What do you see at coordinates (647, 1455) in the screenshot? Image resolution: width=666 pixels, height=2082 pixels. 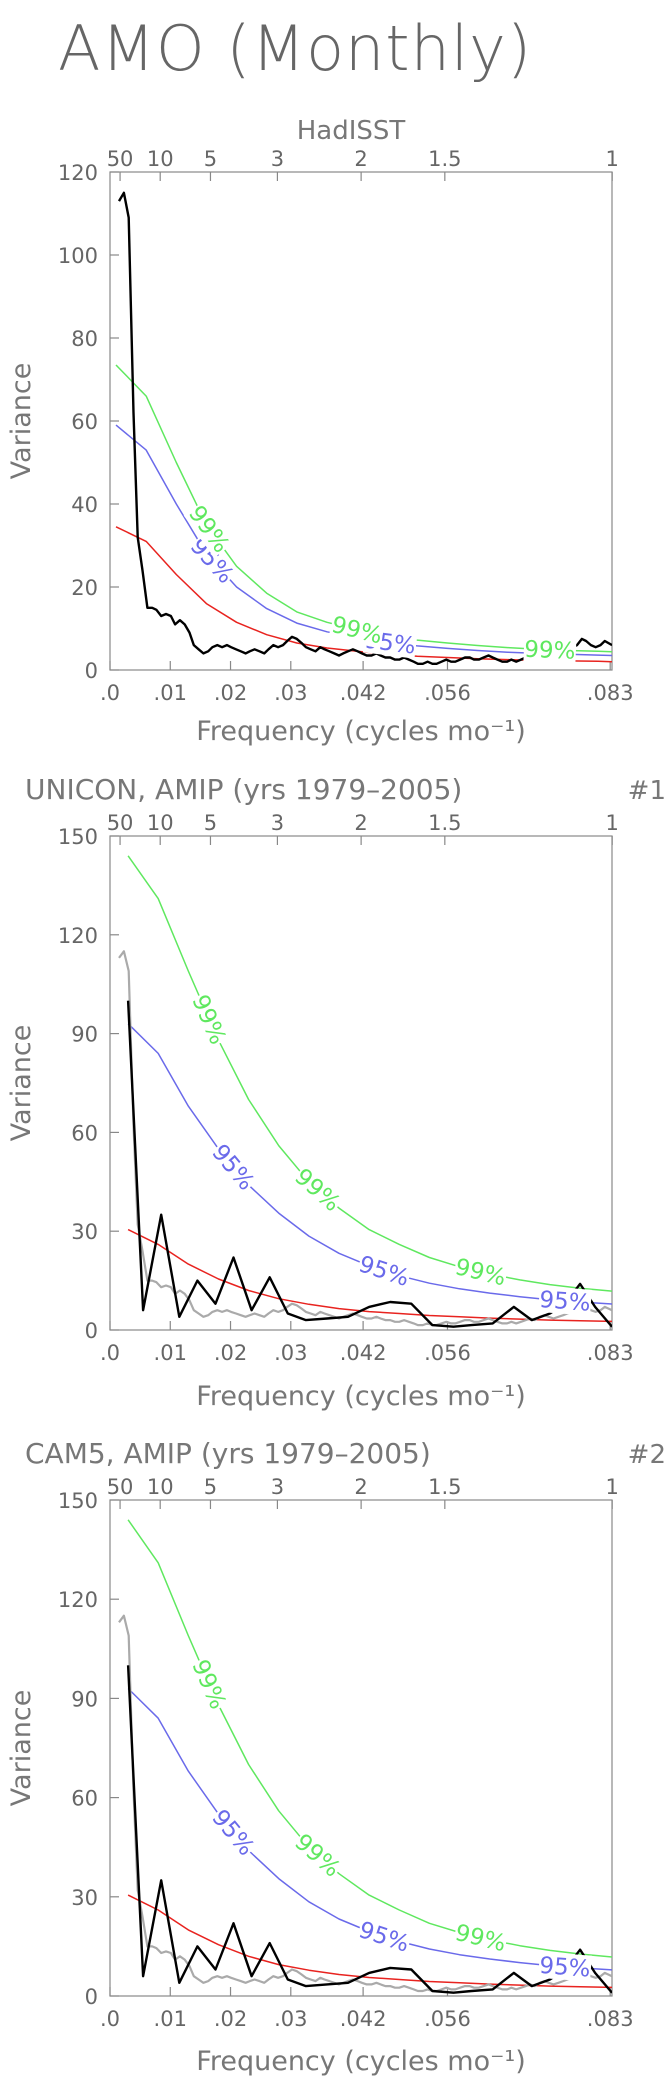 I see `panel-run-label: #2` at bounding box center [647, 1455].